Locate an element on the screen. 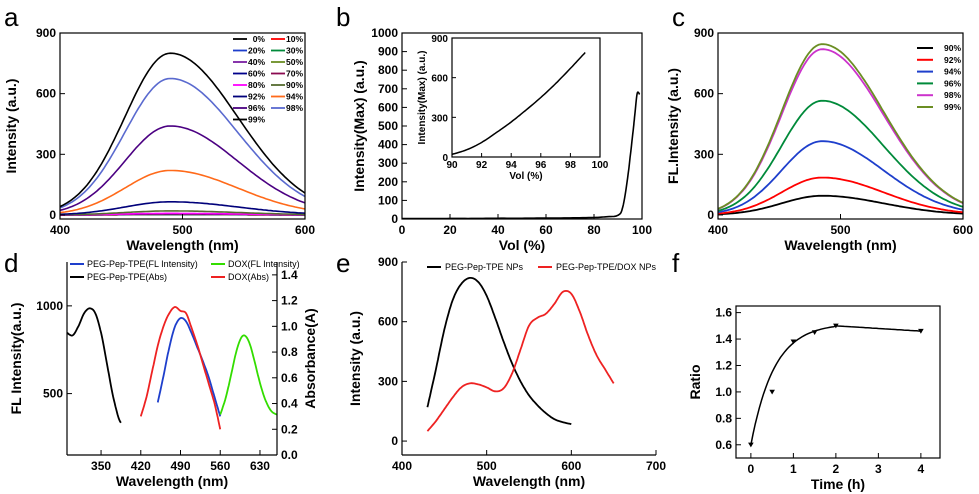  panel-a-xtick-label: 500 is located at coordinates (182, 230).